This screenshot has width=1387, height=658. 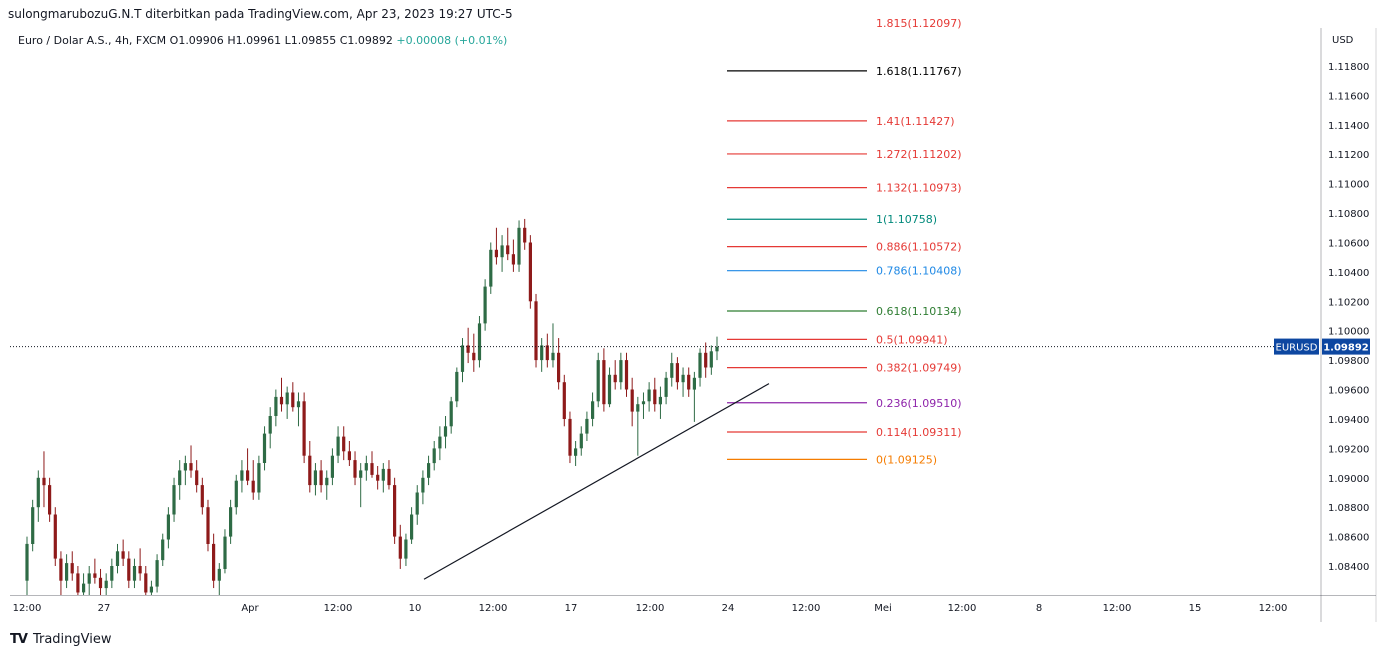 What do you see at coordinates (919, 154) in the screenshot?
I see `fib-label: 1.272(1.11202)` at bounding box center [919, 154].